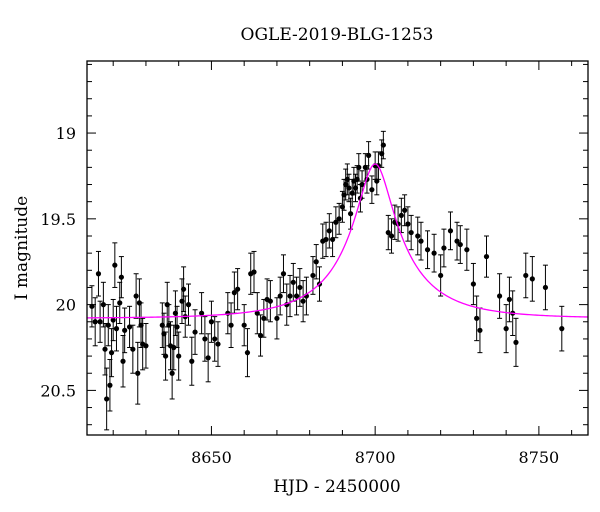 This screenshot has width=600, height=512. Describe the element at coordinates (539, 457) in the screenshot. I see `x-tick-label: 8750` at that location.